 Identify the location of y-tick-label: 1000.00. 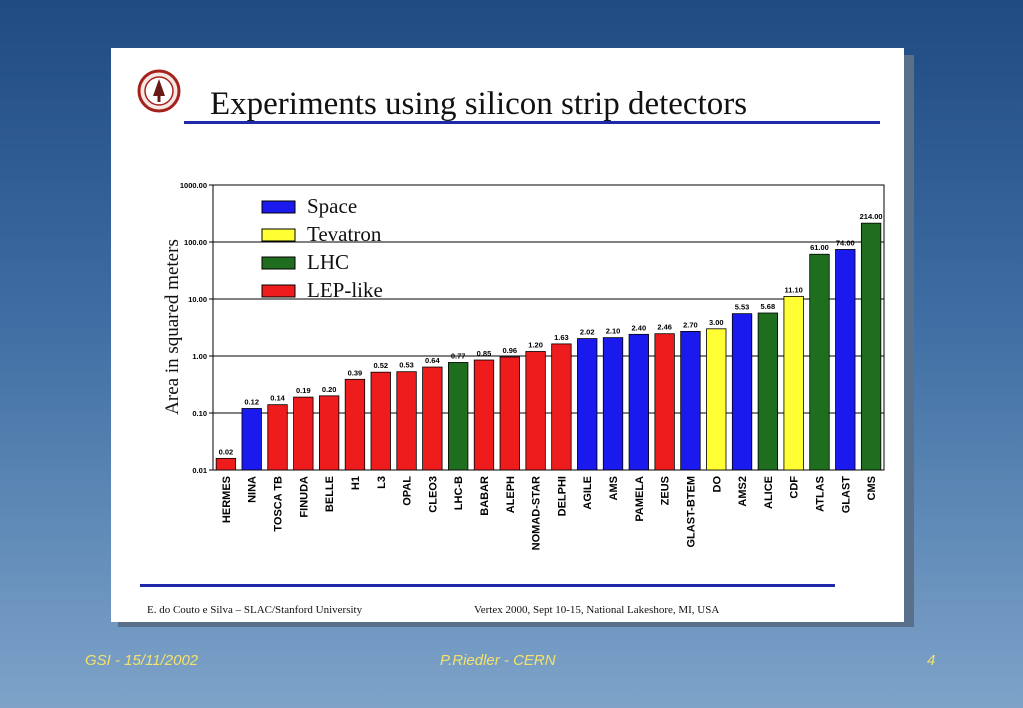
(193, 185).